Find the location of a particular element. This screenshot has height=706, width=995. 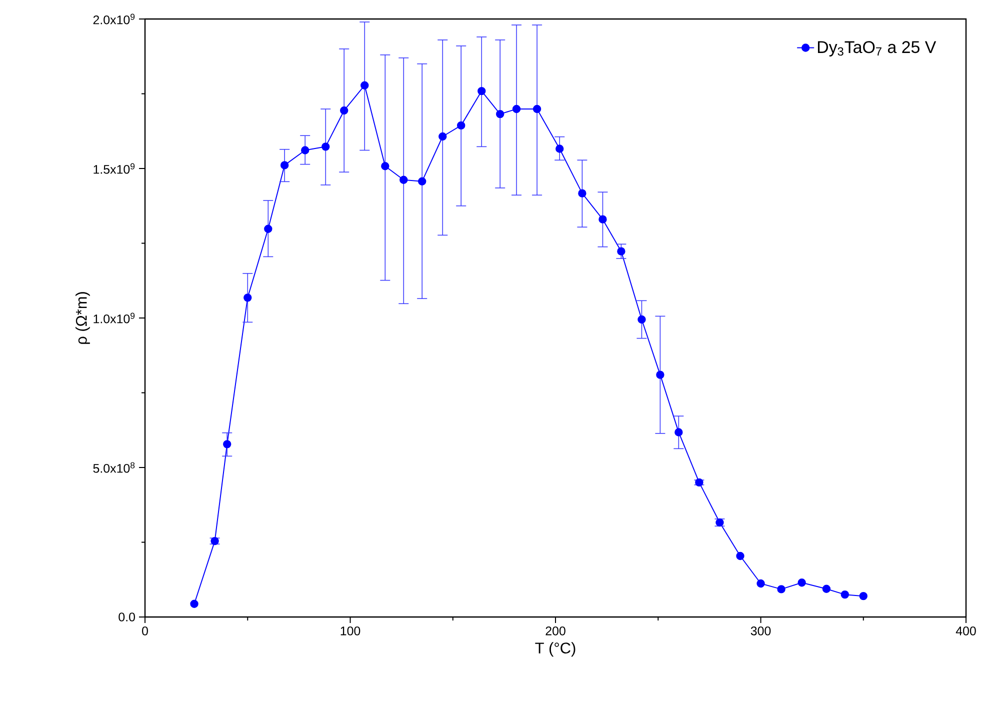

y-axis-title: ρ (Ω*m) is located at coordinates (83, 318).